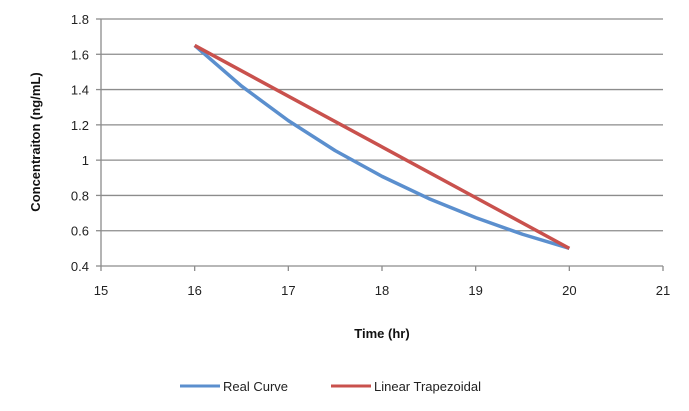 Image resolution: width=689 pixels, height=411 pixels. Describe the element at coordinates (80, 195) in the screenshot. I see `y-tick-label: 0.8` at that location.